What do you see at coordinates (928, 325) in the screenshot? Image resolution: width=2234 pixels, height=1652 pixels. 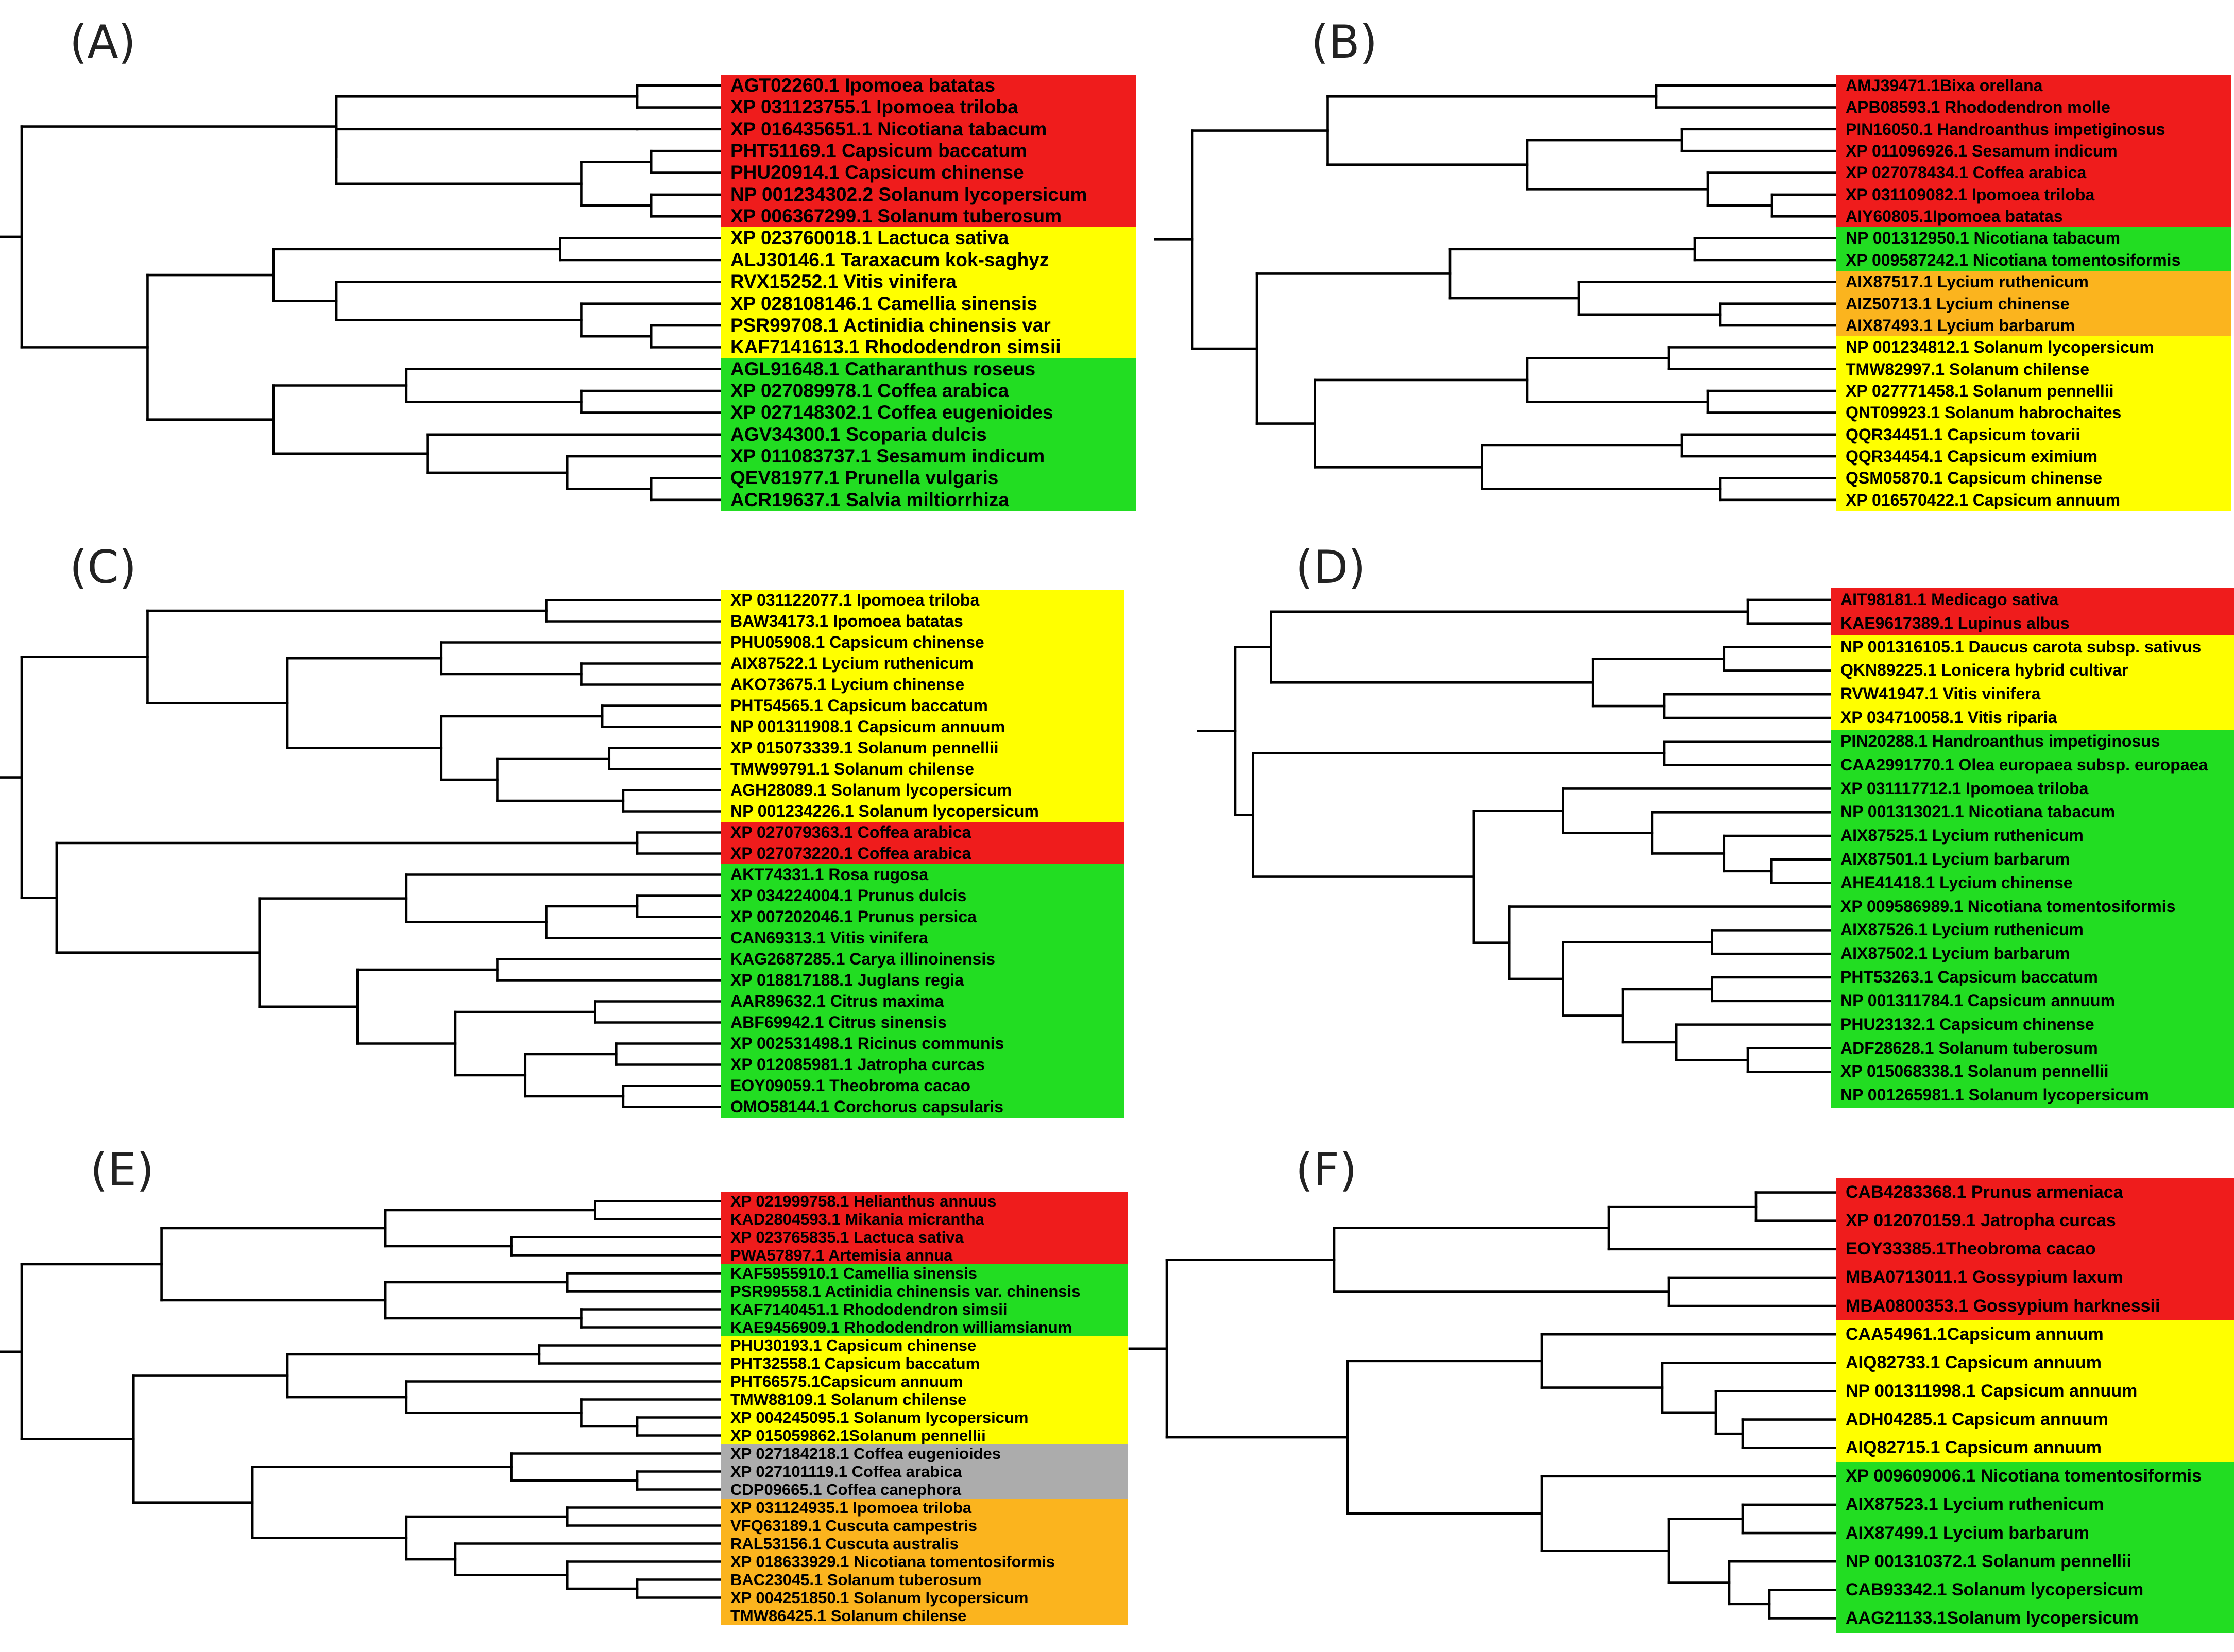 I see `tip-label: PSR99708.1 Actinidia chinensis var` at bounding box center [928, 325].